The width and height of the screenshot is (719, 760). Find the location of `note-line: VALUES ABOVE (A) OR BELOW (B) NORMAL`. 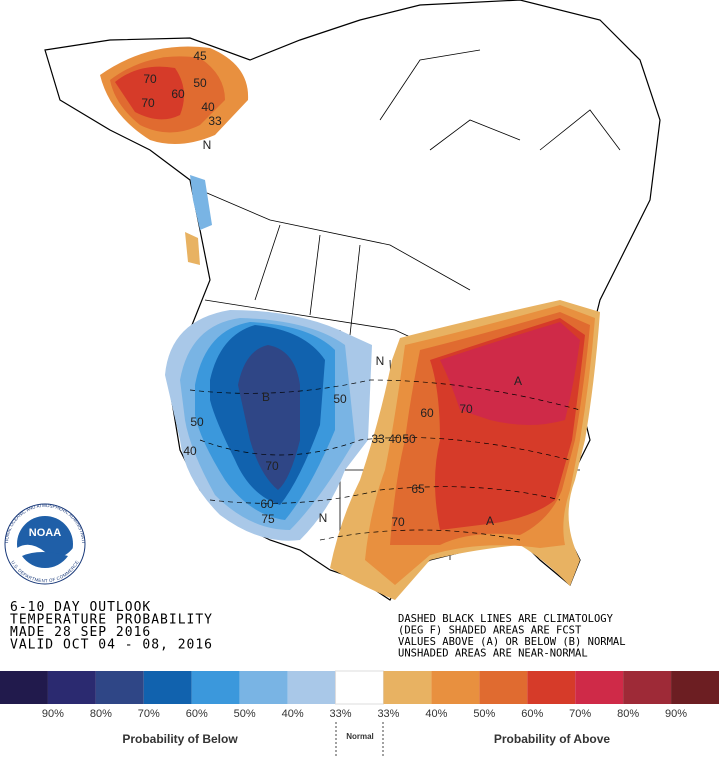

note-line: VALUES ABOVE (A) OR BELOW (B) NORMAL is located at coordinates (512, 642).